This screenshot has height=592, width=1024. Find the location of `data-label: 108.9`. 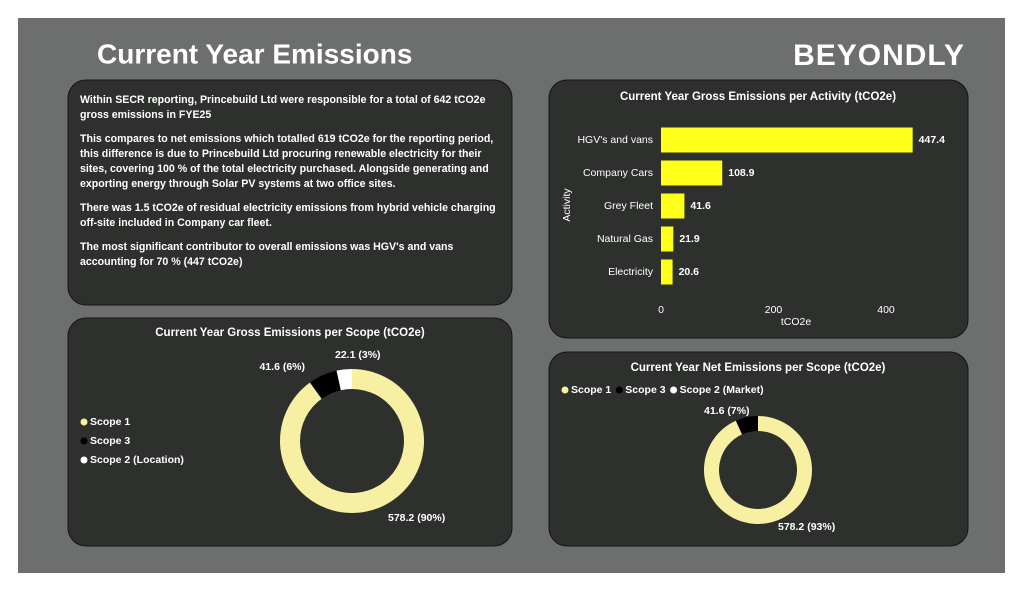

data-label: 108.9 is located at coordinates (741, 173).